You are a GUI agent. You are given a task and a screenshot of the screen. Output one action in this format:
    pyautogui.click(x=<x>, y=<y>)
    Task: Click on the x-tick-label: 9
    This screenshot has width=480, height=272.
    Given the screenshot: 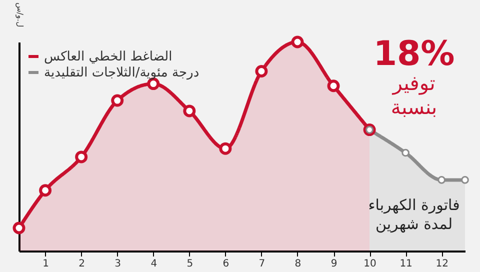 What is the action you would take?
    pyautogui.click(x=334, y=264)
    